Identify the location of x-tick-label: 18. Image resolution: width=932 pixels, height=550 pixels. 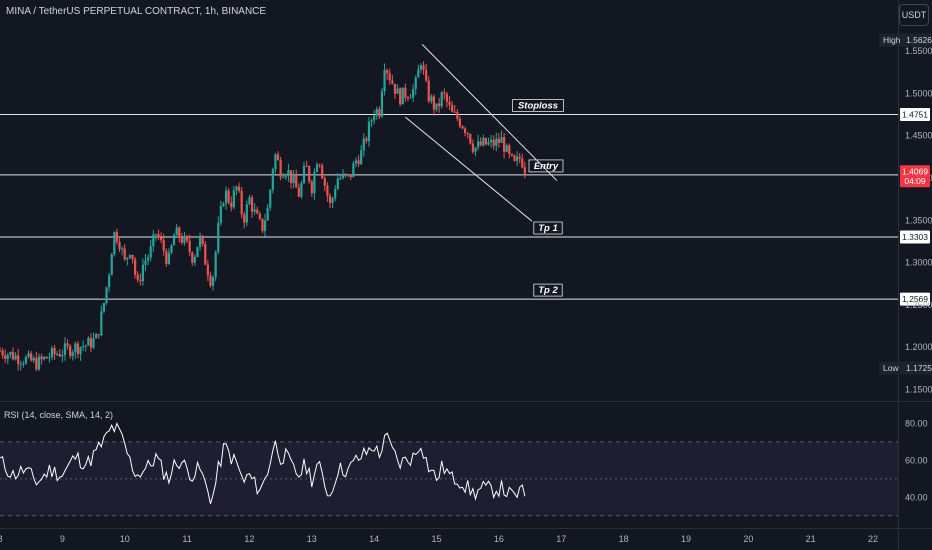
(624, 539).